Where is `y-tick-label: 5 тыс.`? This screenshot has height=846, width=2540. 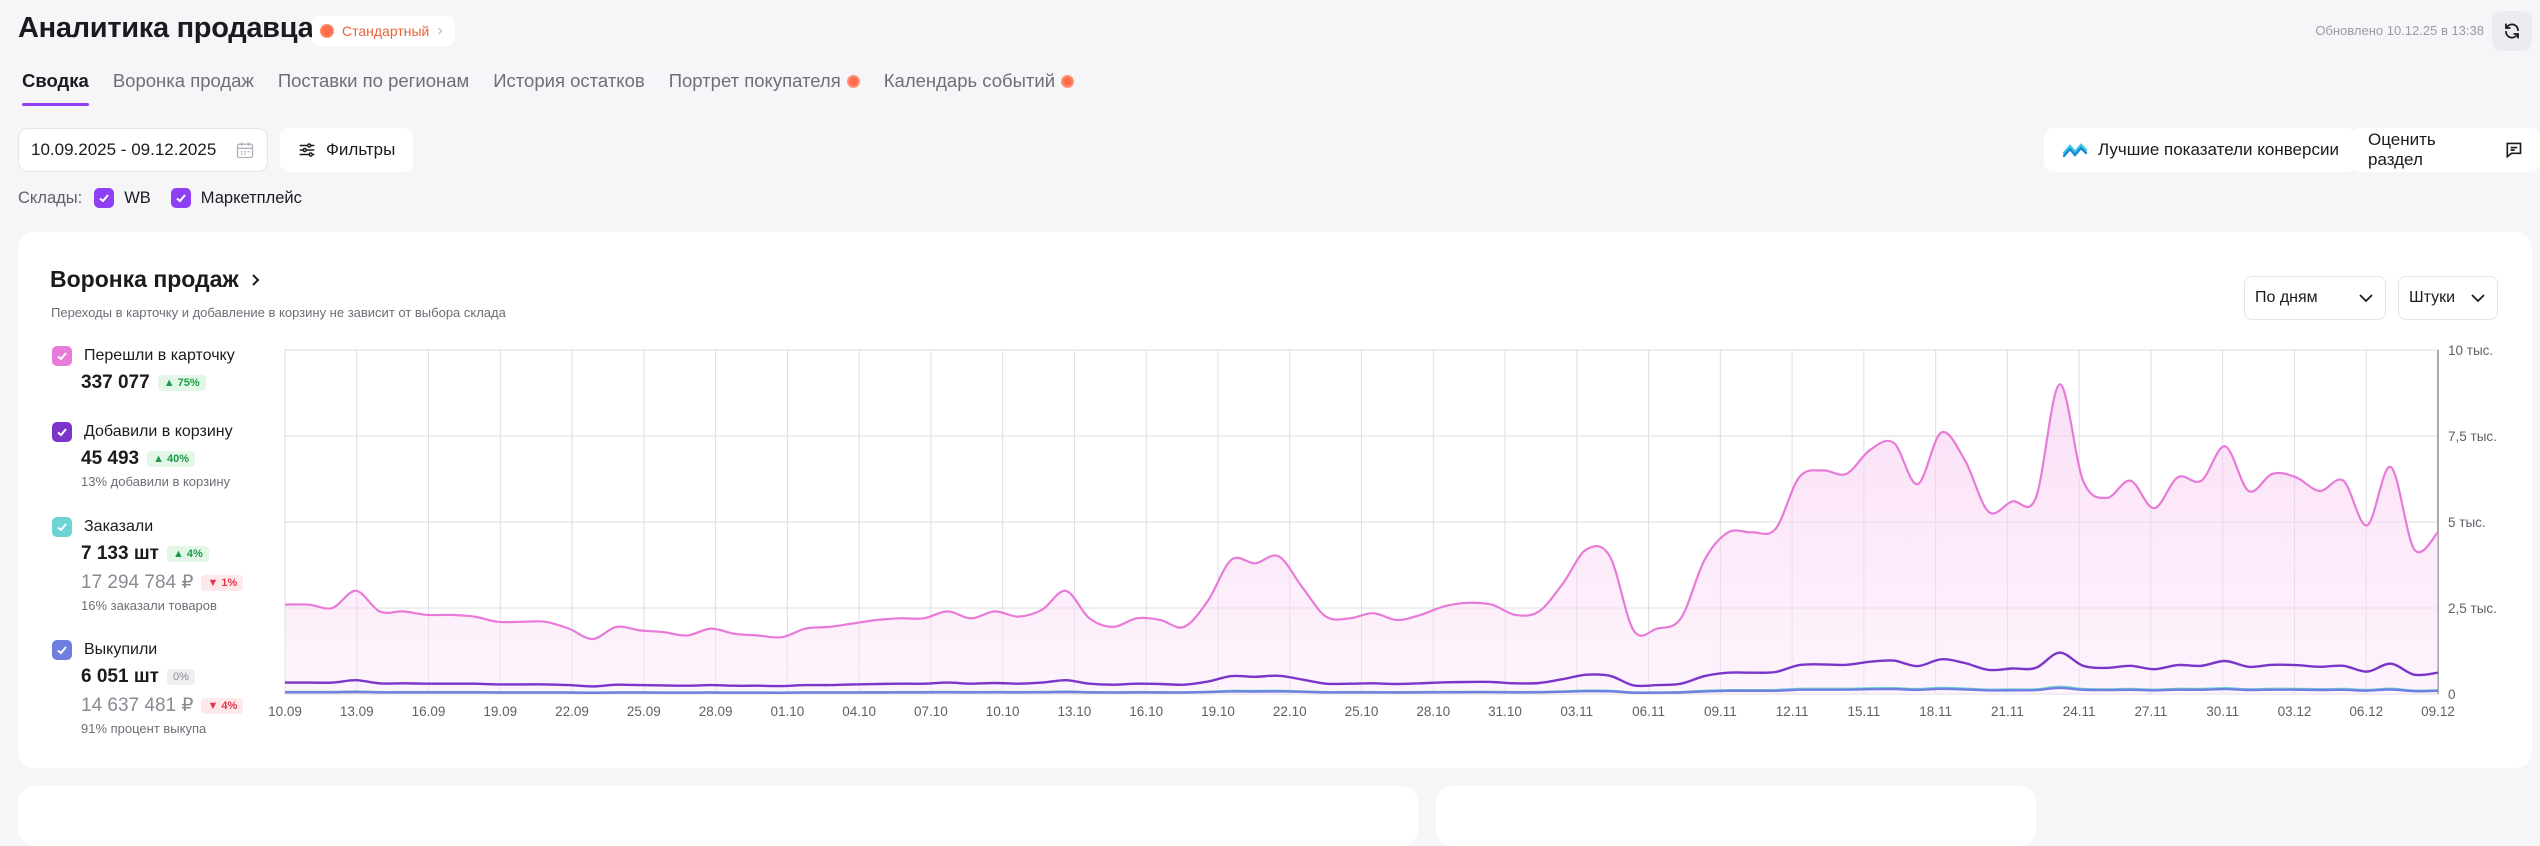
y-tick-label: 5 тыс. is located at coordinates (2467, 522).